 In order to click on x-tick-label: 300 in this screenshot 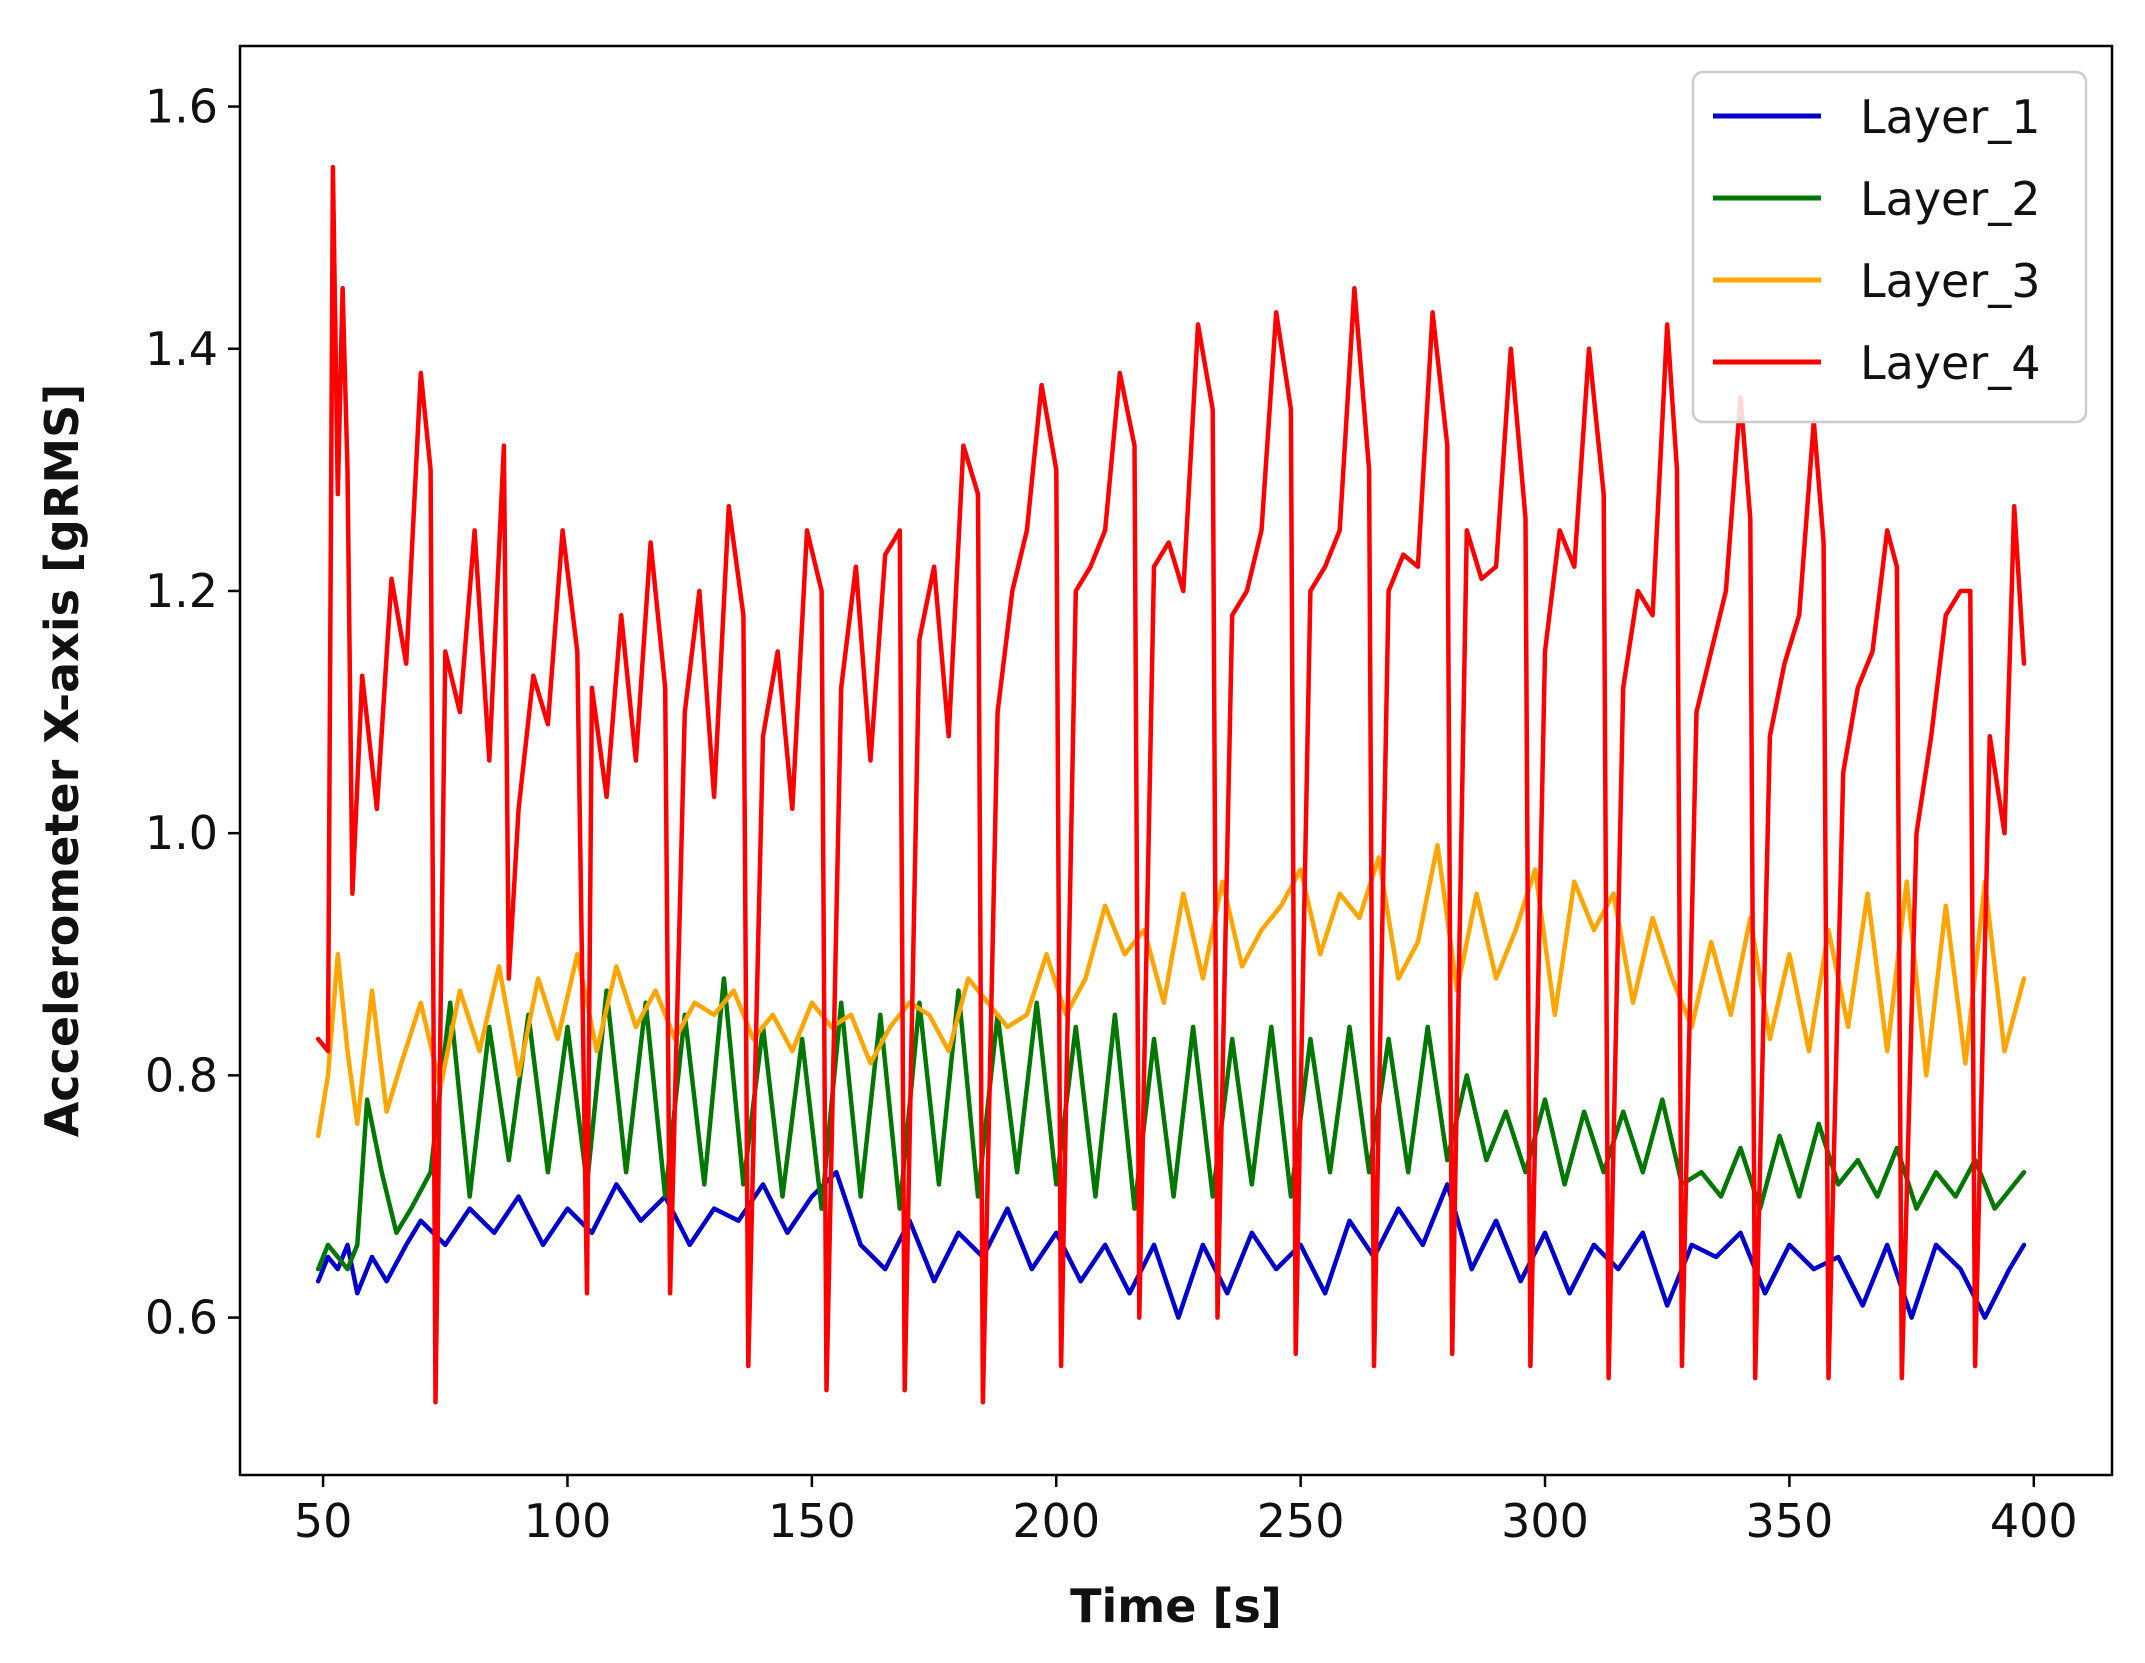, I will do `click(1545, 1521)`.